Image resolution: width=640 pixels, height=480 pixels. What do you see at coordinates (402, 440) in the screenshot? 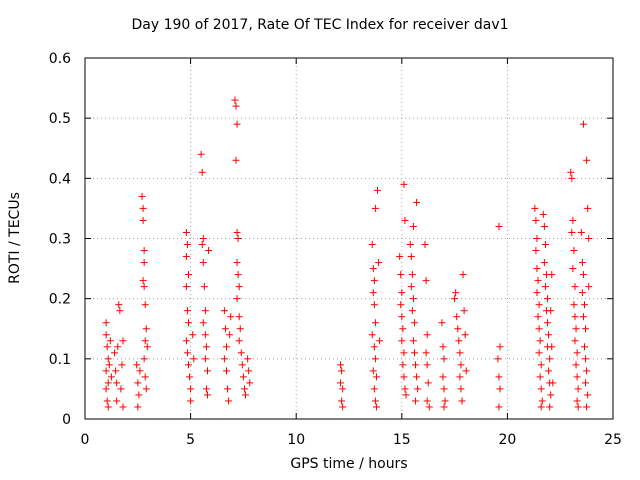
I see `x-tick-label: 15` at bounding box center [402, 440].